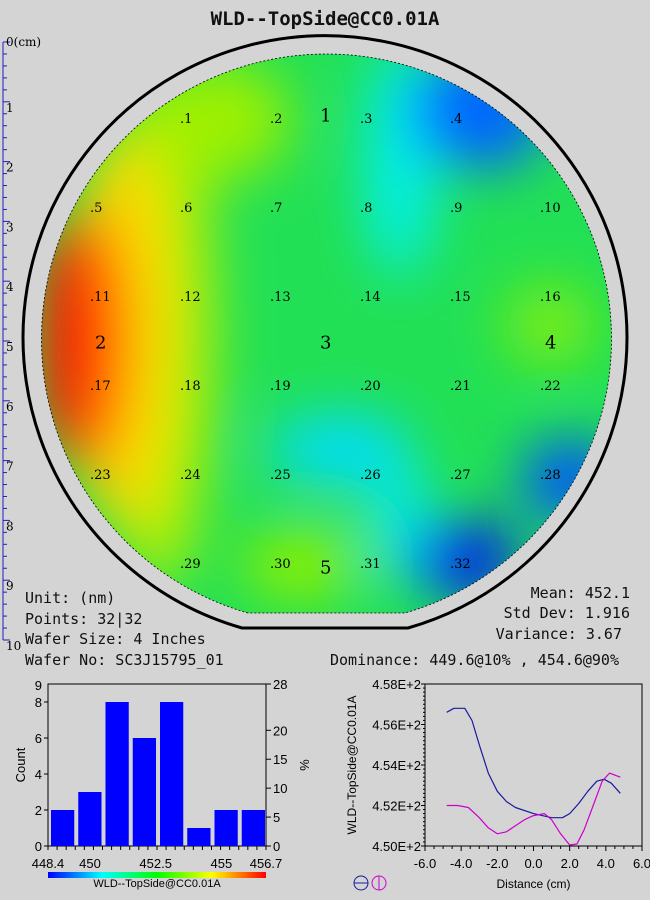  Describe the element at coordinates (550, 208) in the screenshot. I see `measurement-point: .10` at that location.